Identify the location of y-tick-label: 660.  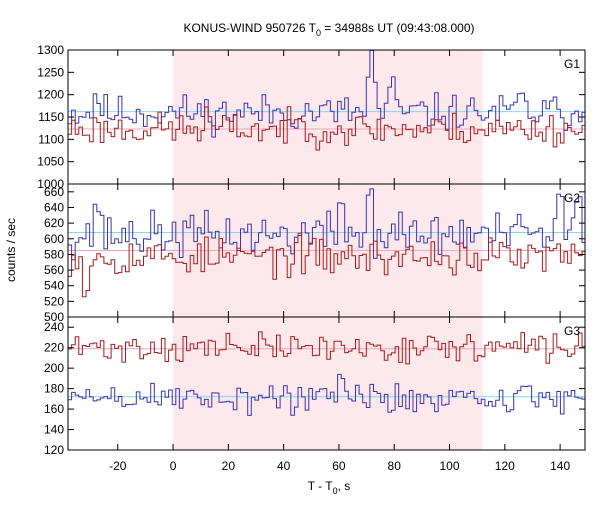
(54, 192).